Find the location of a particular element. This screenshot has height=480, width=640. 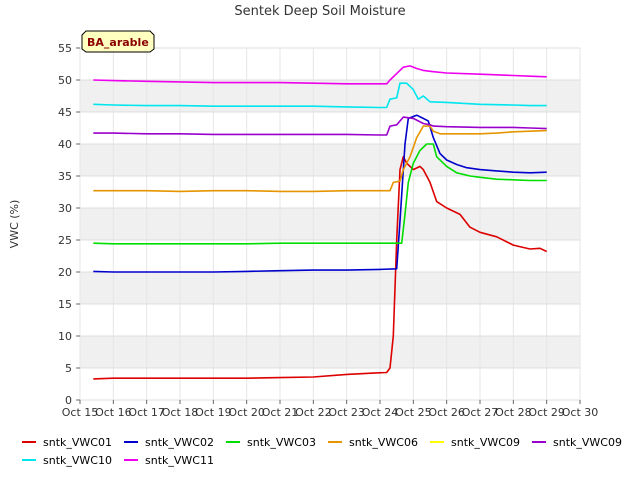

y-tick-label: 35 is located at coordinates (65, 176).